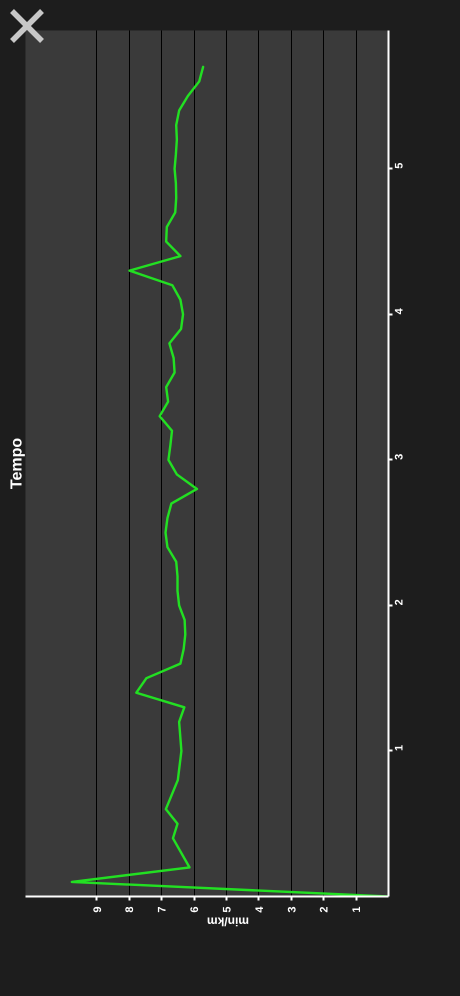 This screenshot has width=460, height=996. I want to click on x-tick-label: 4, so click(260, 909).